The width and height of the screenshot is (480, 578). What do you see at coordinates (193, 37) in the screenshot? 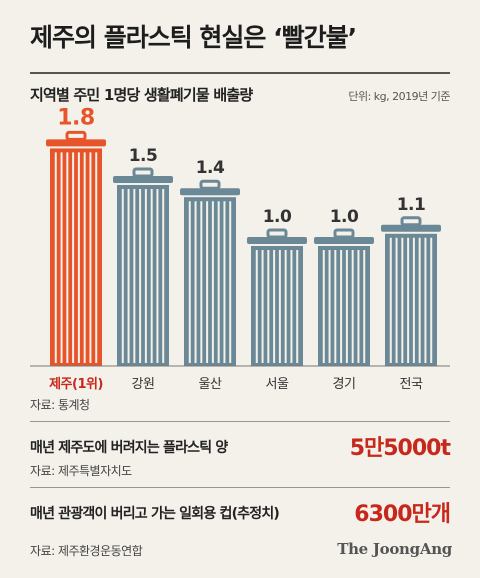
I see `page-title: 제주의 플라스틱 현실은 ‘빨간불’` at bounding box center [193, 37].